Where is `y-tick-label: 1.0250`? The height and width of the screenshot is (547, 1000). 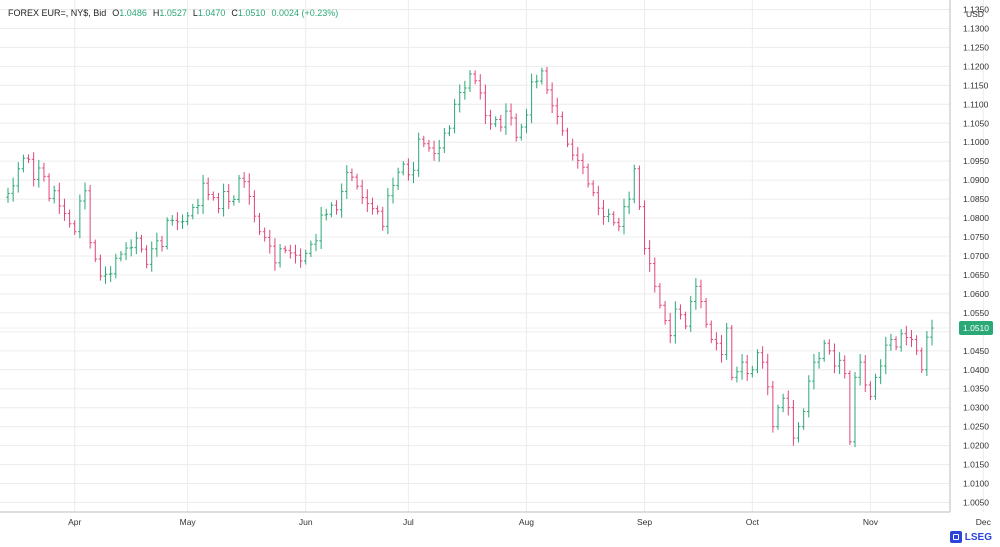
y-tick-label: 1.0250 is located at coordinates (976, 427).